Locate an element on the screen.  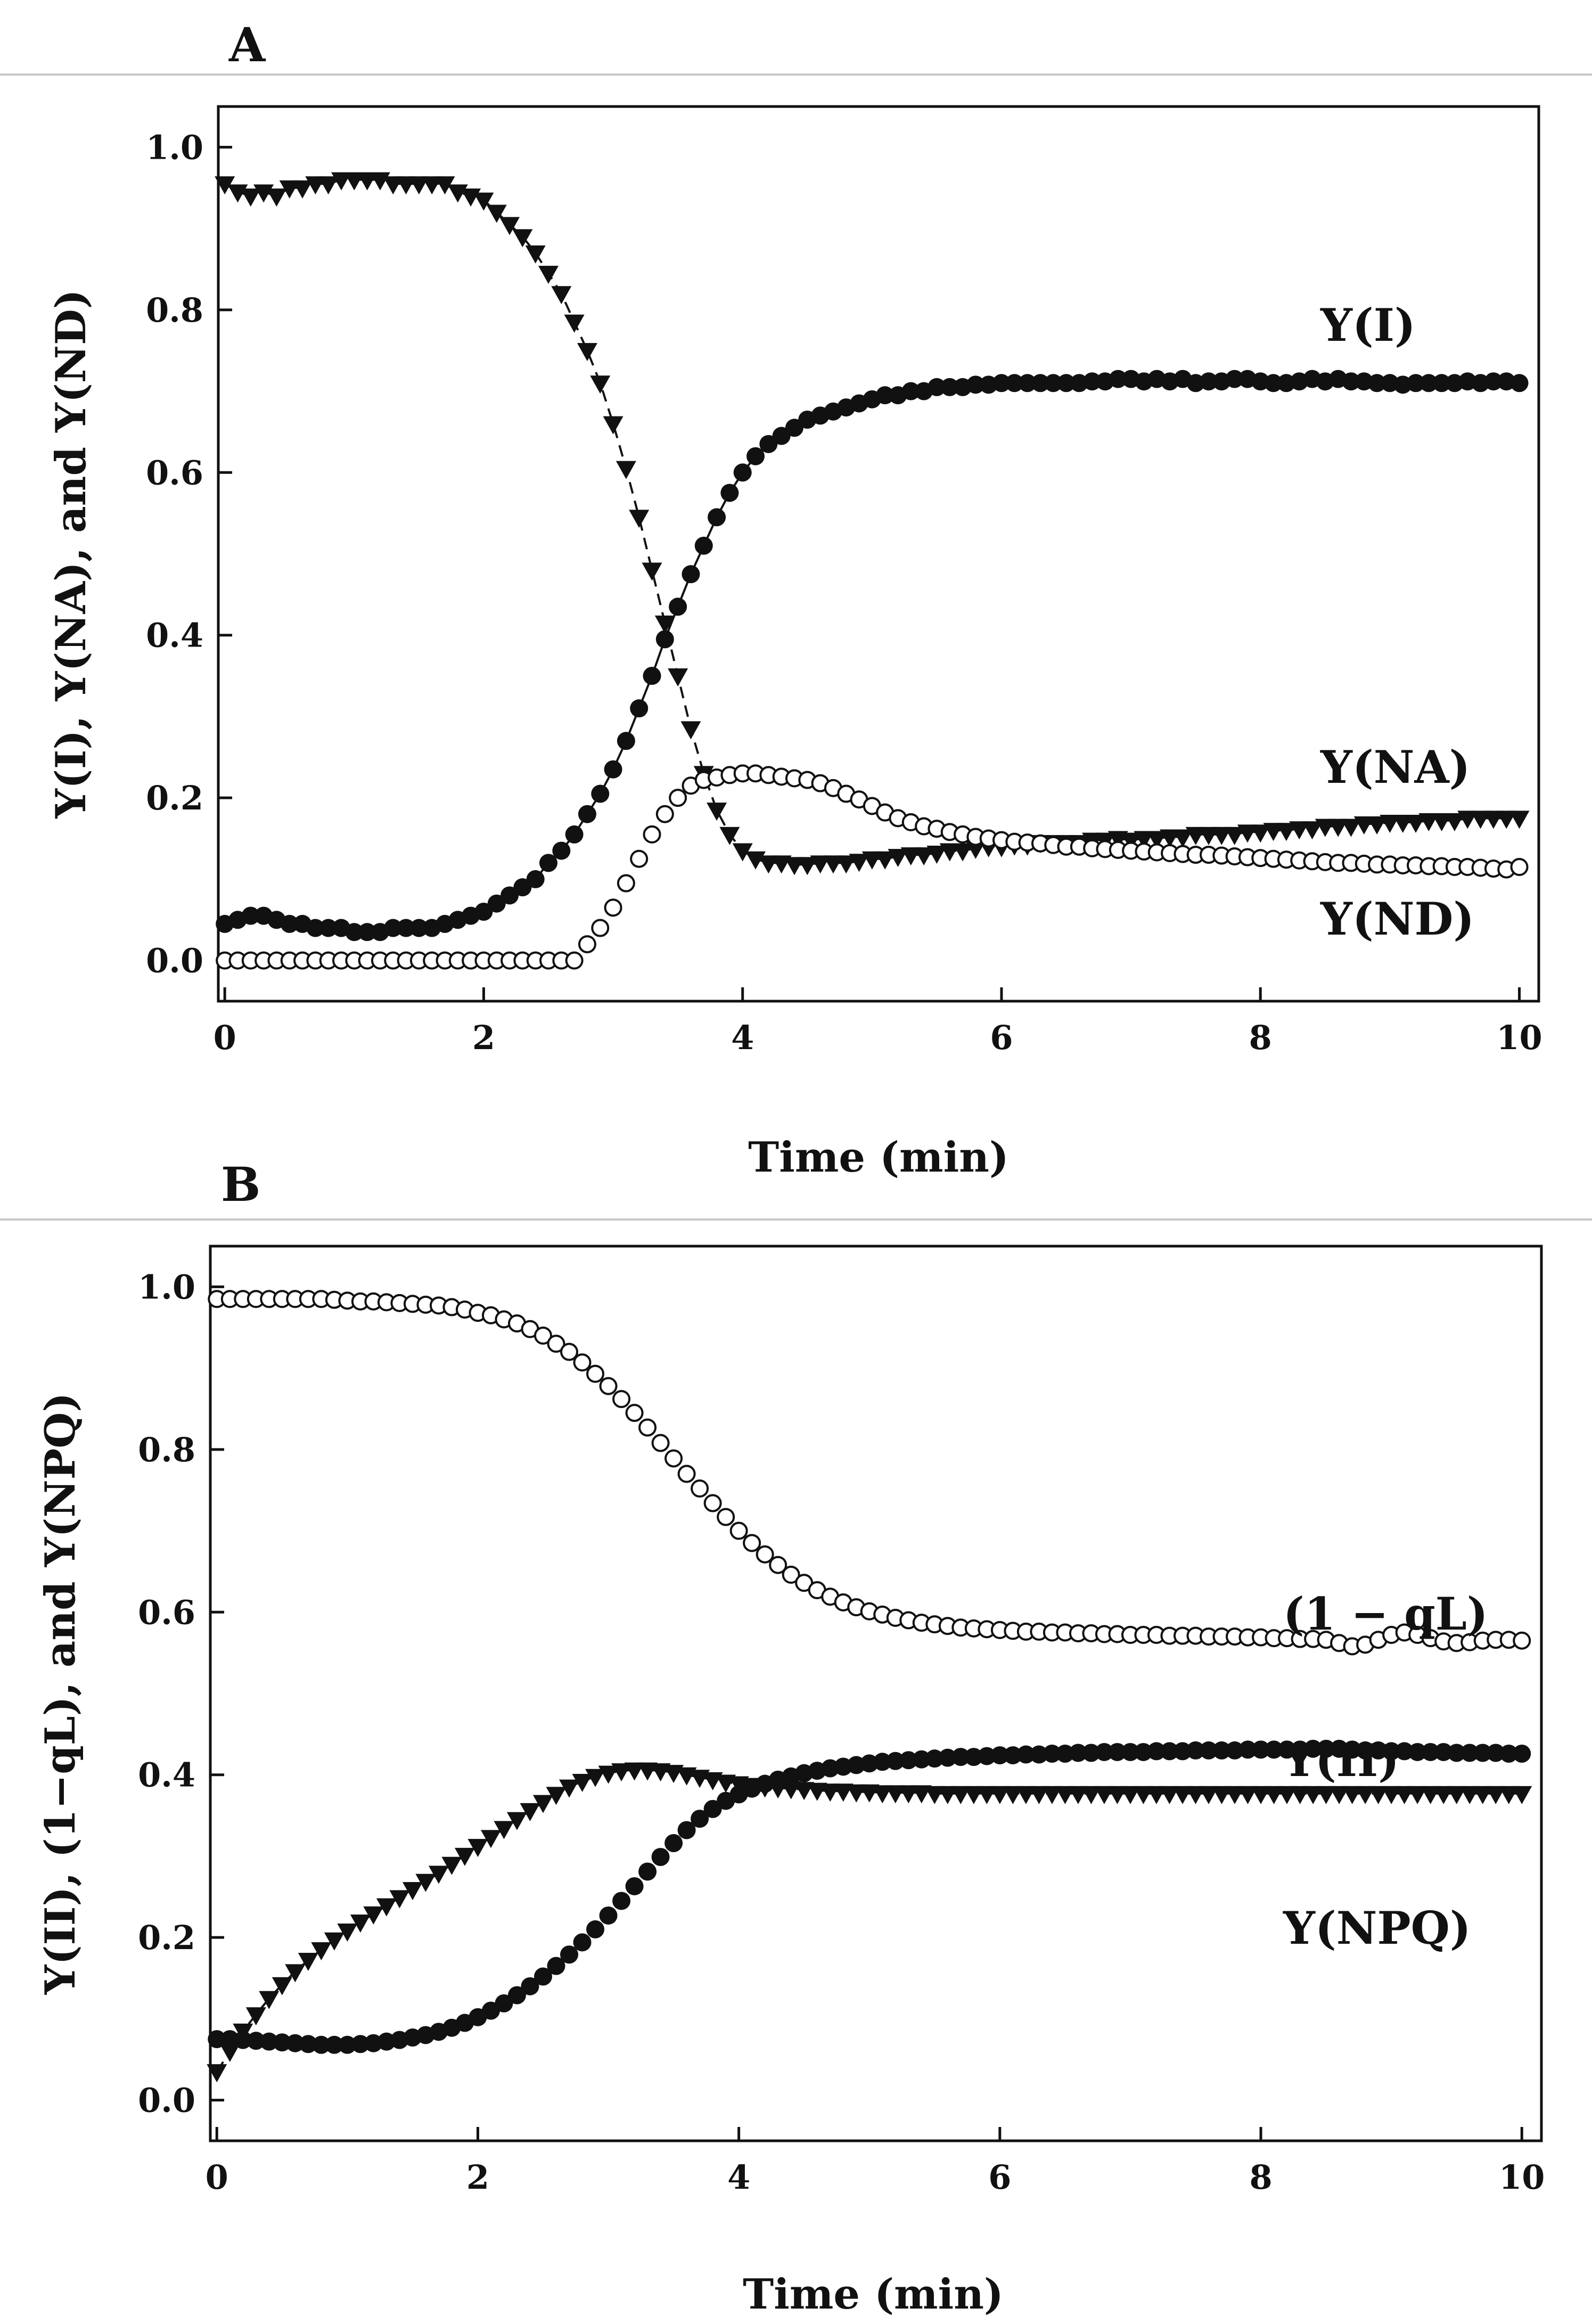
panel-a-y-axis-title: Y(I), Y(NA), and Y(ND) is located at coordinates (71, 554).